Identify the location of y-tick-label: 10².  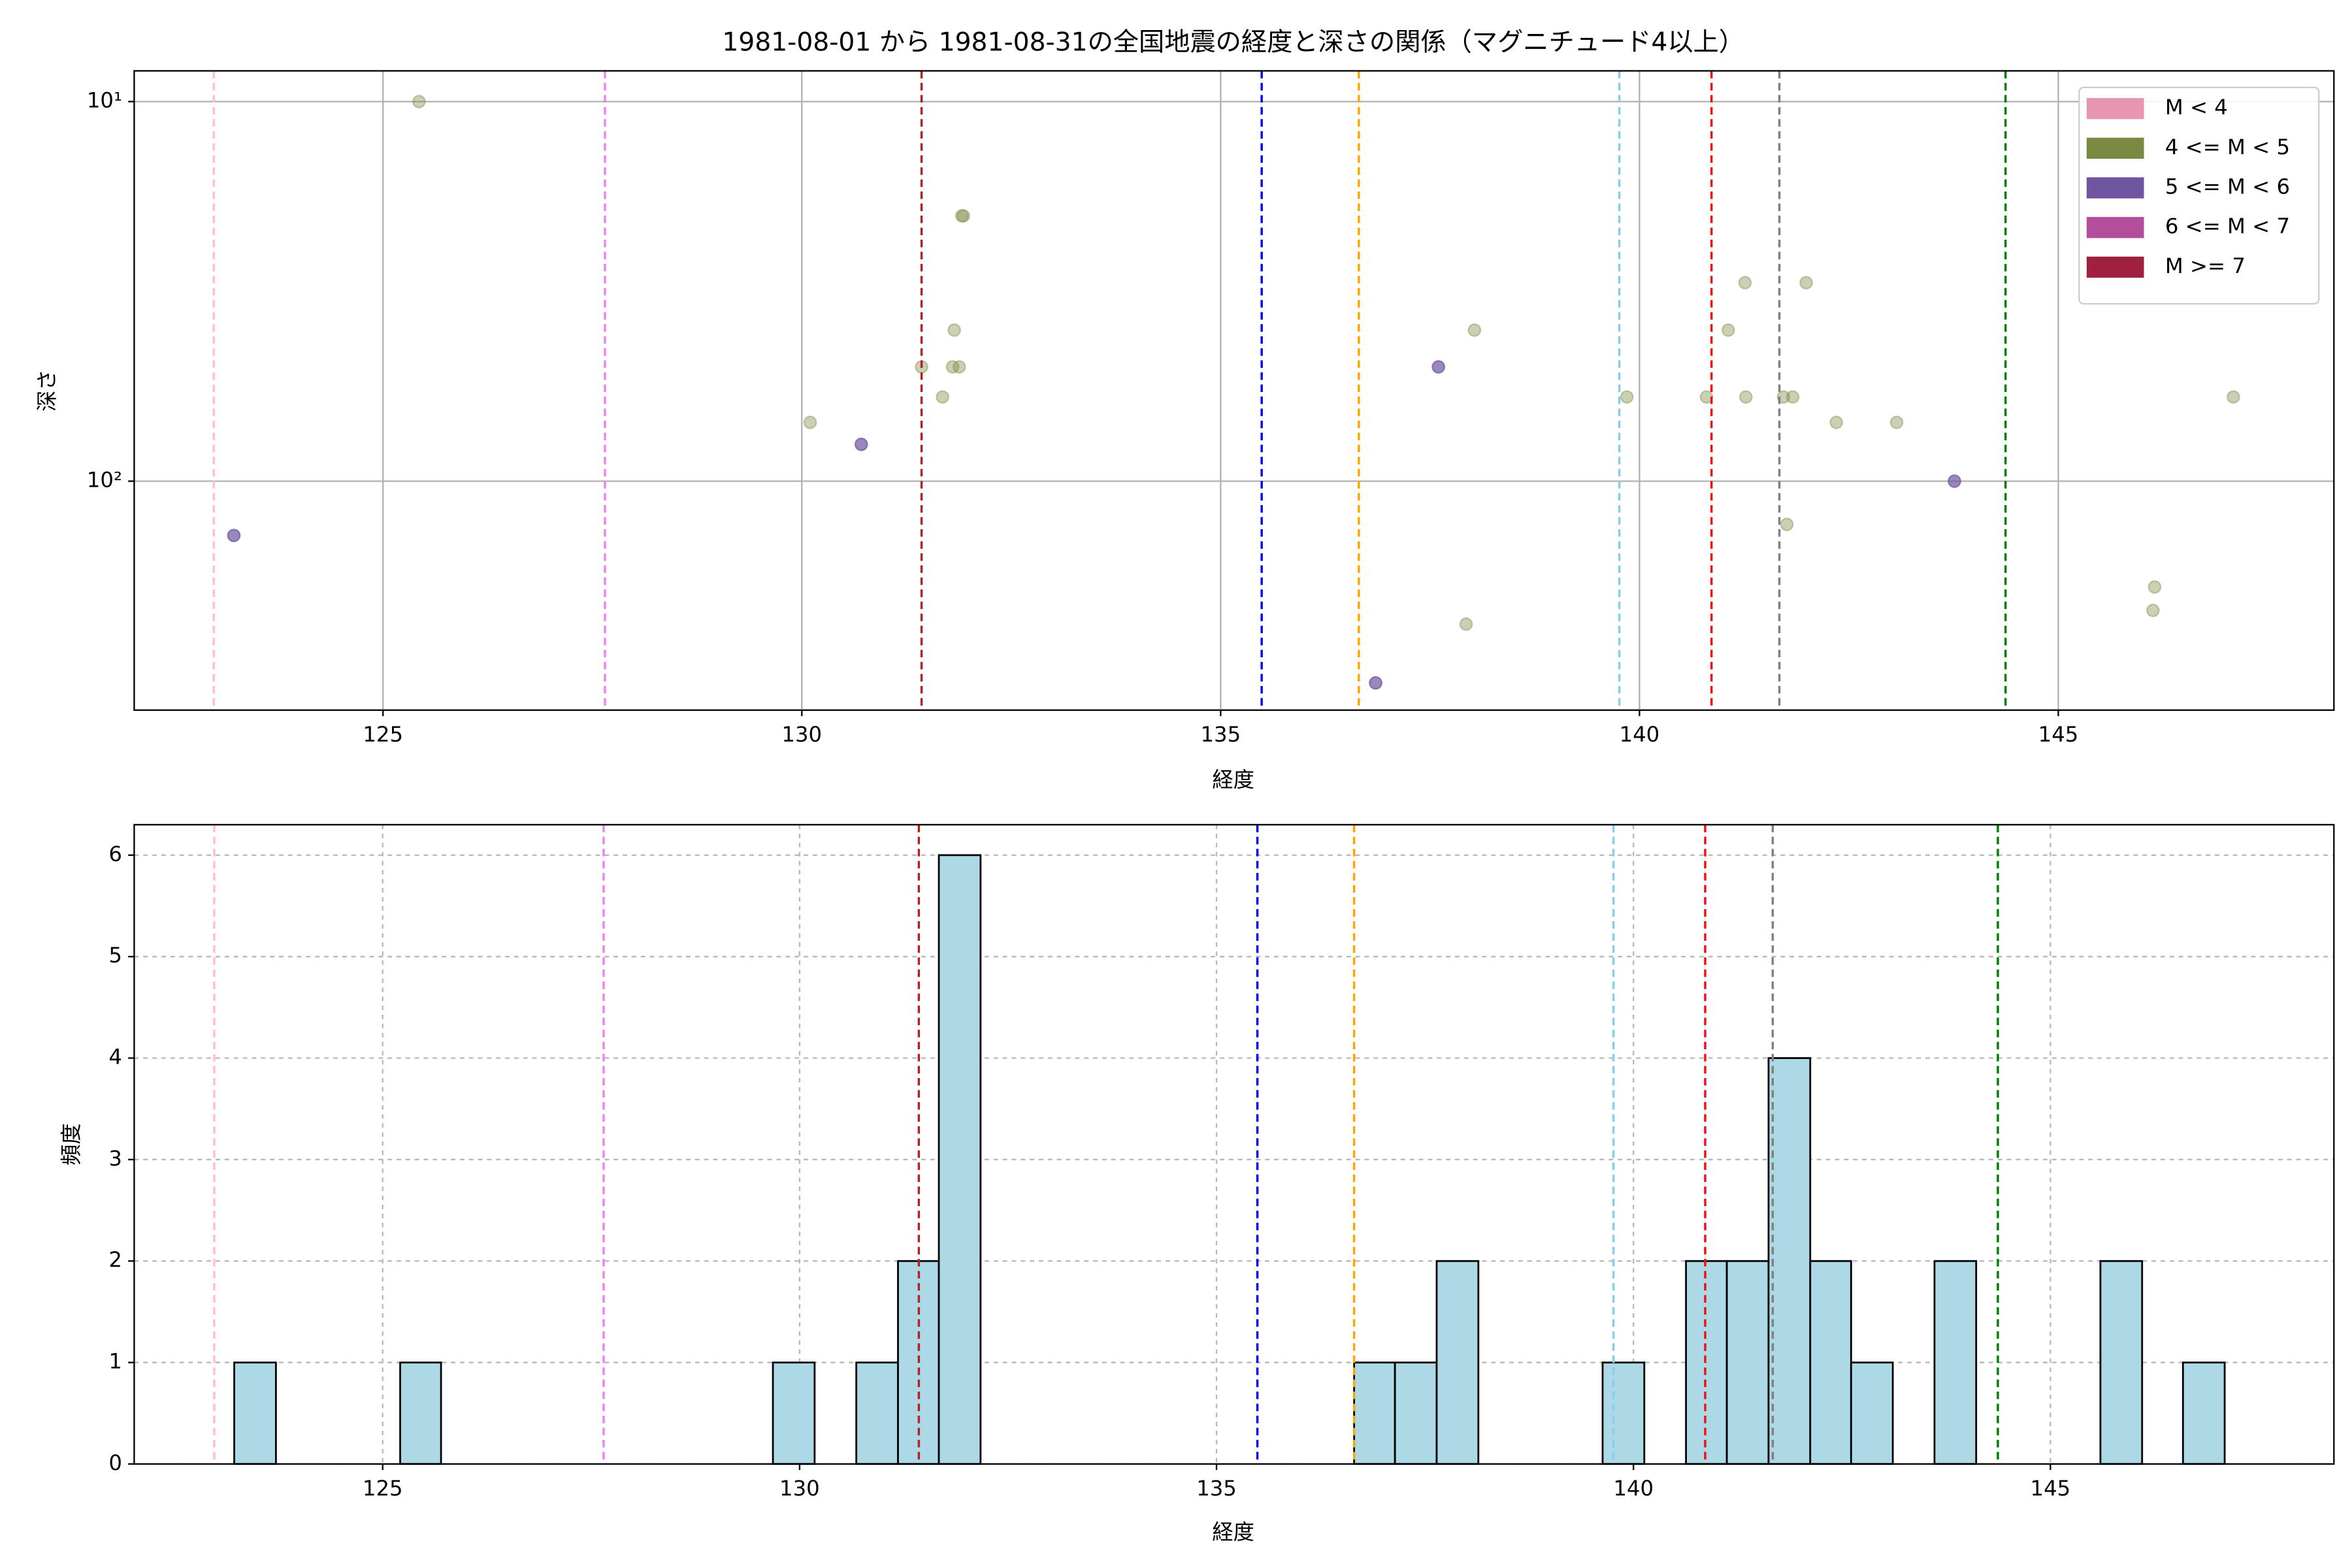
(104, 479).